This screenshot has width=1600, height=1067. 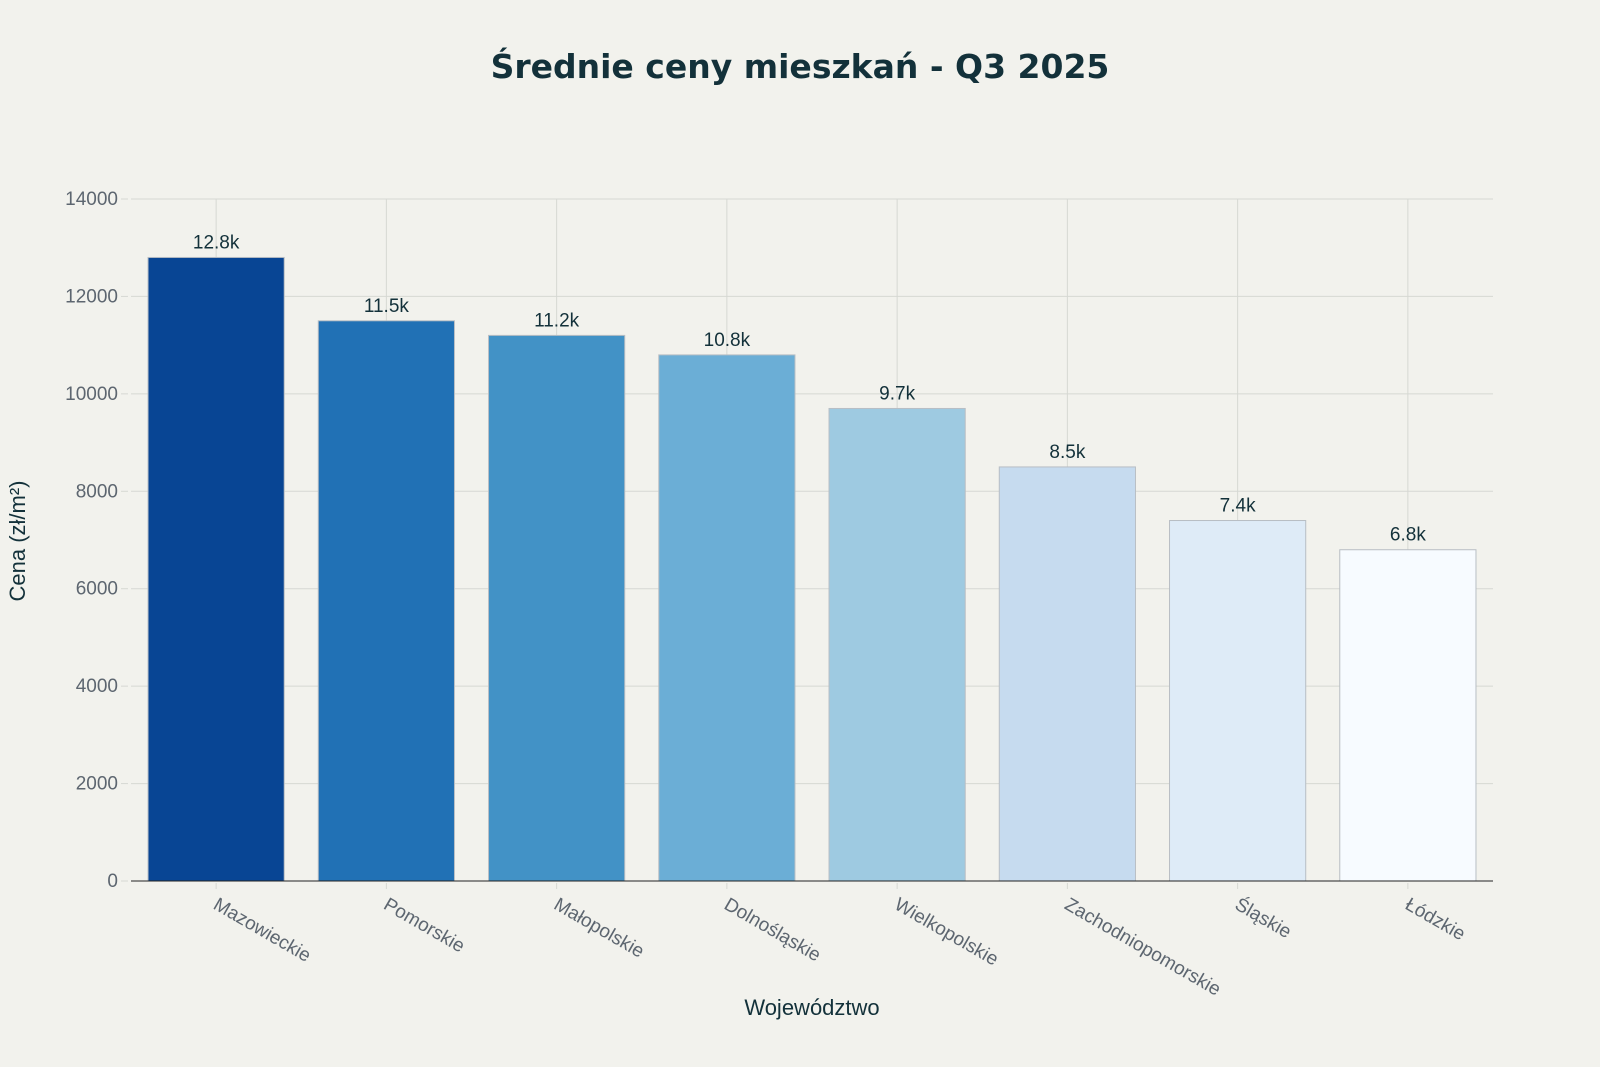 I want to click on bar-łódzkie, so click(x=1408, y=715).